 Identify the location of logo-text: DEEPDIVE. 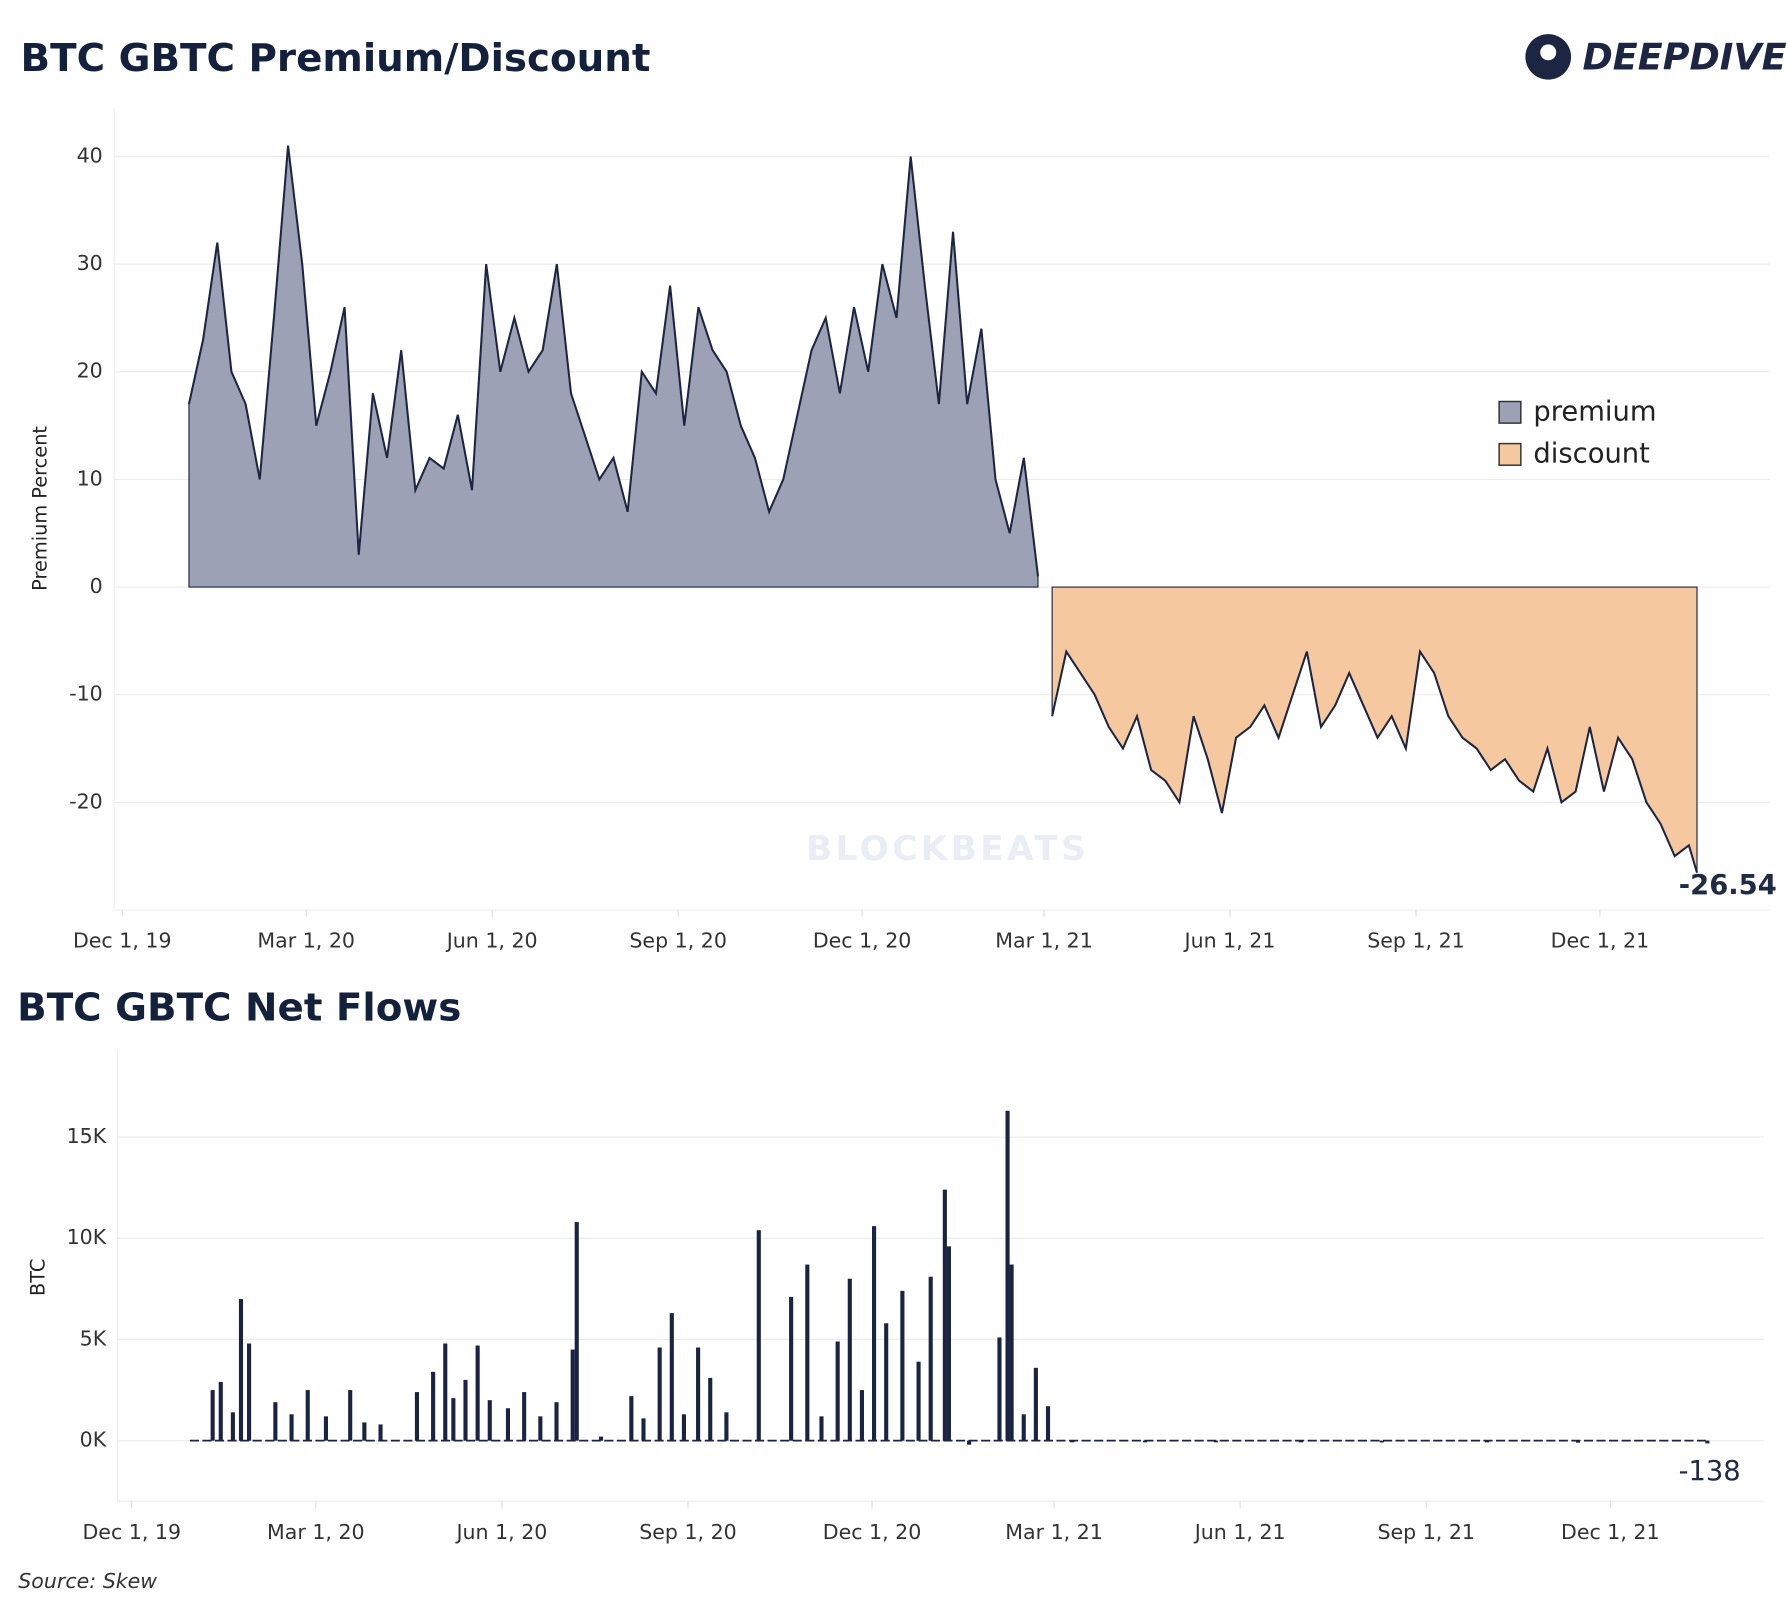
(1684, 57).